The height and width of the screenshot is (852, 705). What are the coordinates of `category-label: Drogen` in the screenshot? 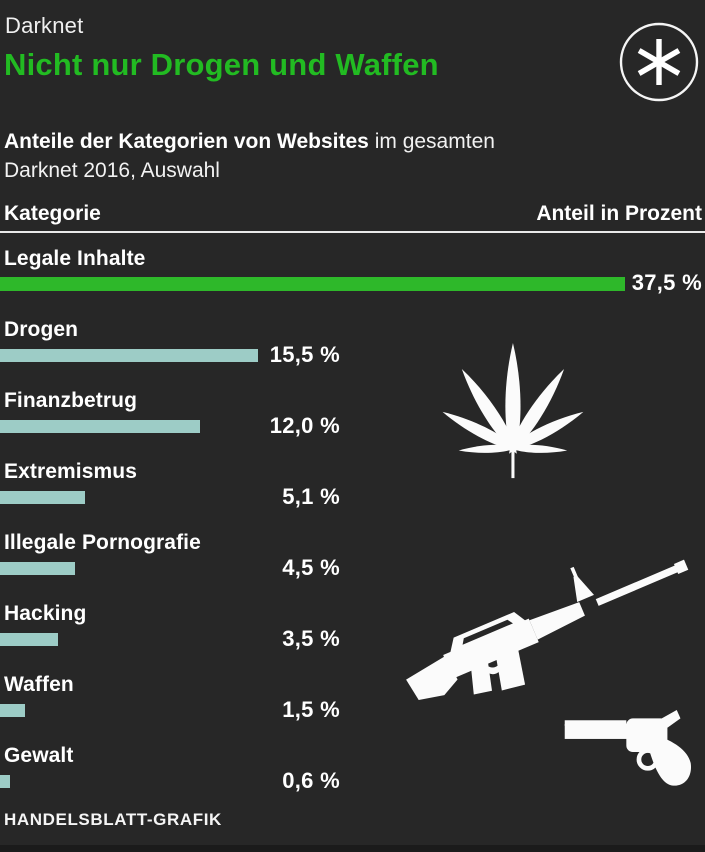 It's located at (41, 329).